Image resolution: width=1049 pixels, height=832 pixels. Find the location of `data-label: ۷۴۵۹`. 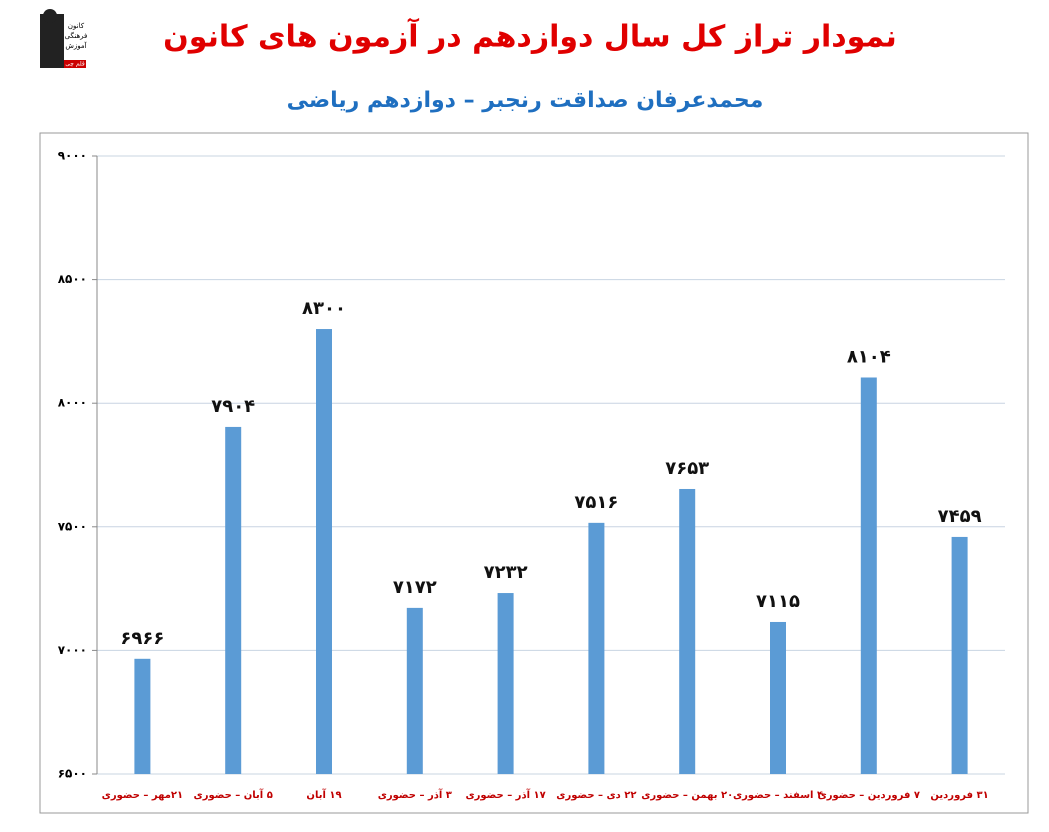

data-label: ۷۴۵۹ is located at coordinates (960, 516).